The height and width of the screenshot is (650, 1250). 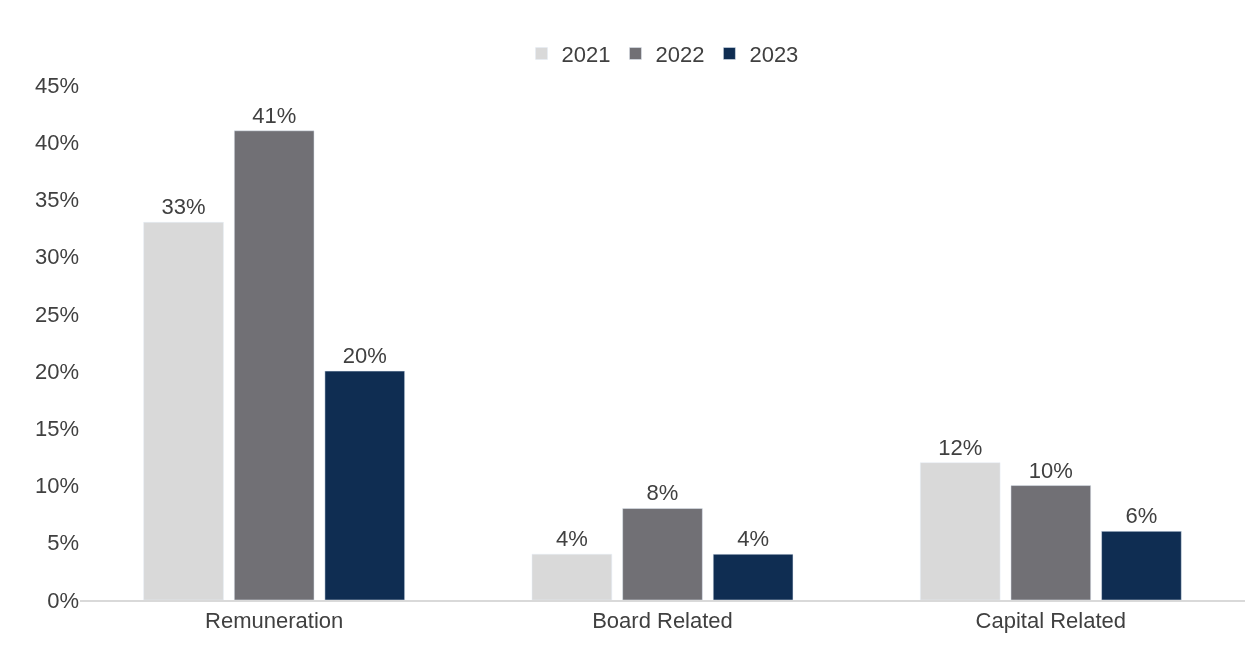 I want to click on data-label: 20%, so click(x=364, y=356).